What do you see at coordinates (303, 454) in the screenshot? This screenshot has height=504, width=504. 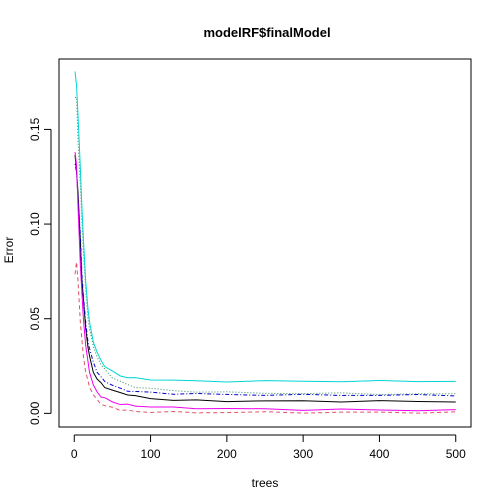 I see `x-tick-label: 300` at bounding box center [303, 454].